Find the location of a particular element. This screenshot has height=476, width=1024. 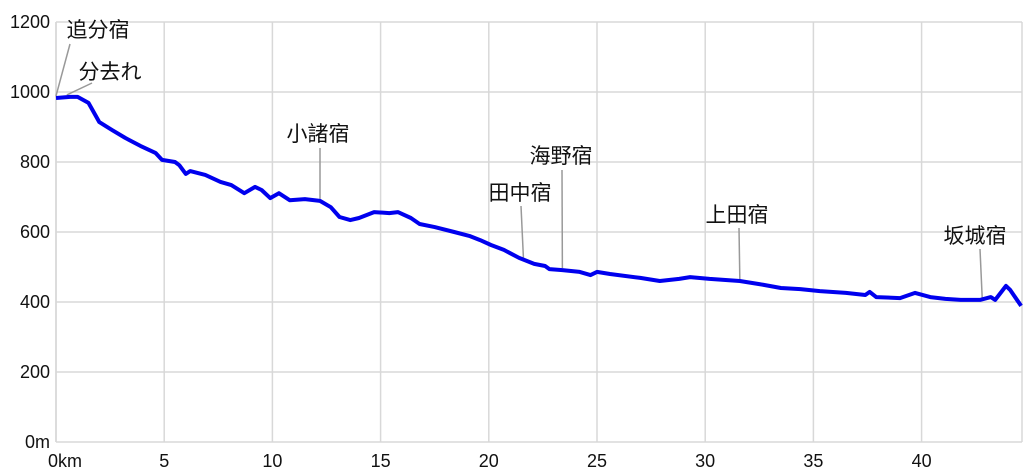

y-tick-label: 0m is located at coordinates (37, 442).